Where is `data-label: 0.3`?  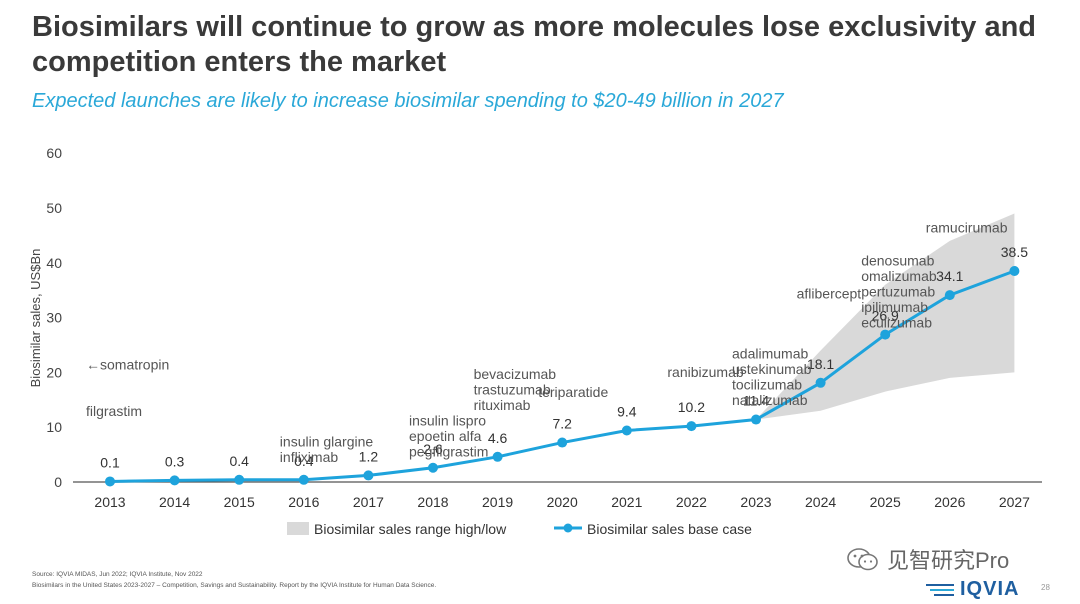
data-label: 0.3 is located at coordinates (175, 461).